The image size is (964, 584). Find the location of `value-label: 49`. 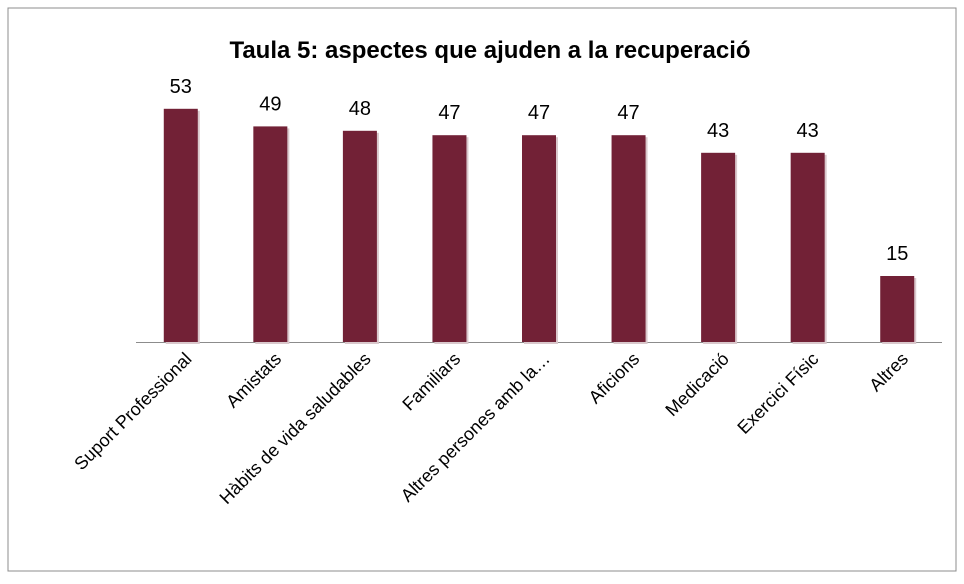

value-label: 49 is located at coordinates (270, 104).